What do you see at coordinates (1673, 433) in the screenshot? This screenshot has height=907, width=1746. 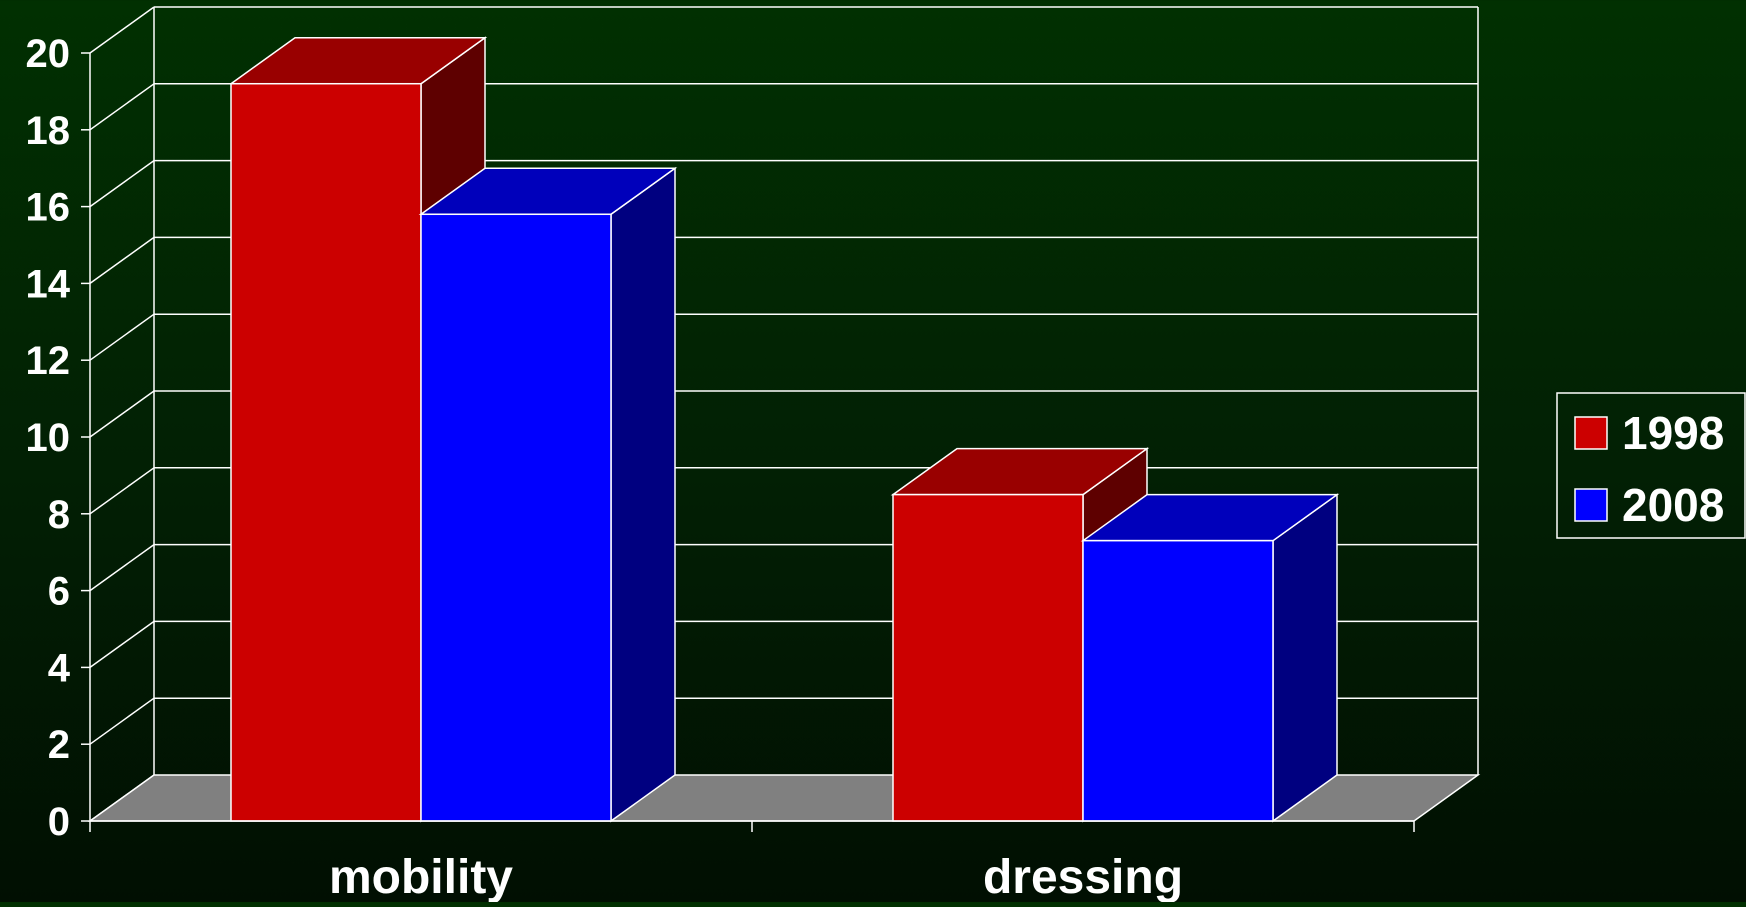 I see `legend-label-1998: 1998` at bounding box center [1673, 433].